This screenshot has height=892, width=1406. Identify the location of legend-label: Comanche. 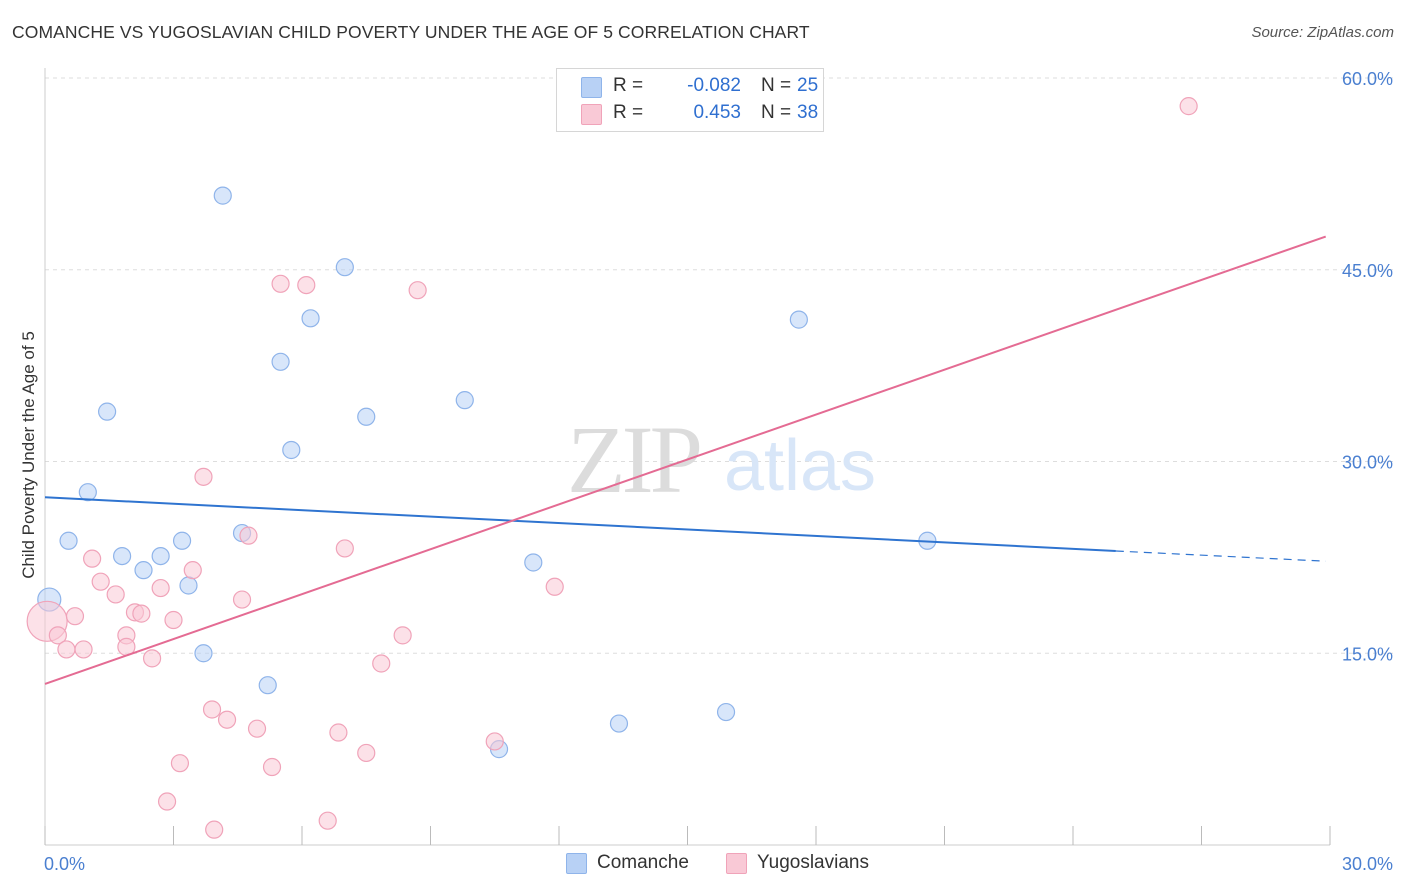
(643, 862).